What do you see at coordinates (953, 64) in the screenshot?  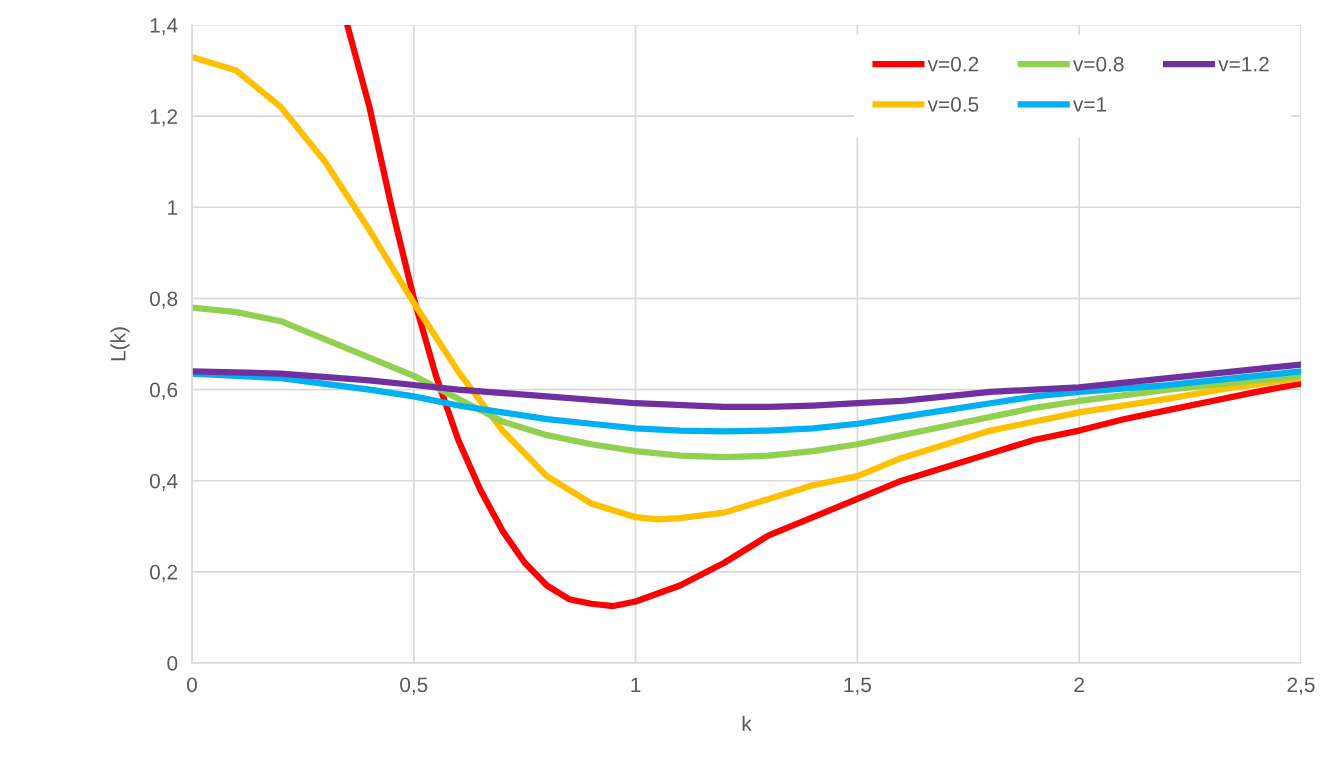 I see `legend-label: v=0.2` at bounding box center [953, 64].